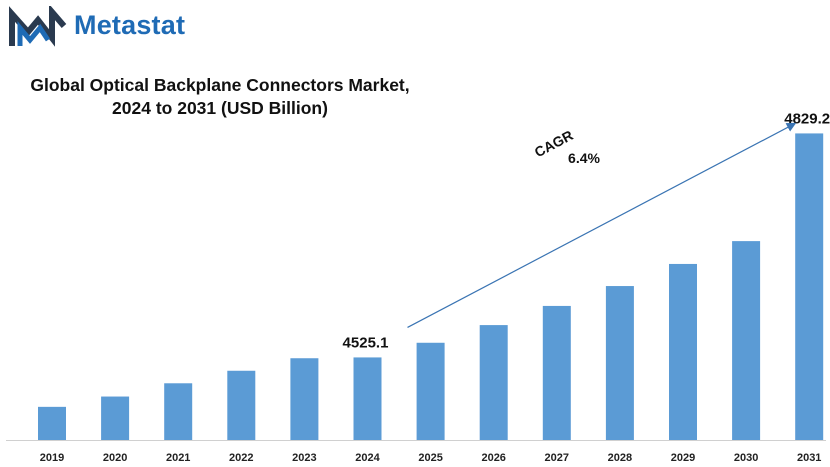 The height and width of the screenshot is (467, 830). Describe the element at coordinates (557, 458) in the screenshot. I see `x-tick-label-2027: 2027` at that location.